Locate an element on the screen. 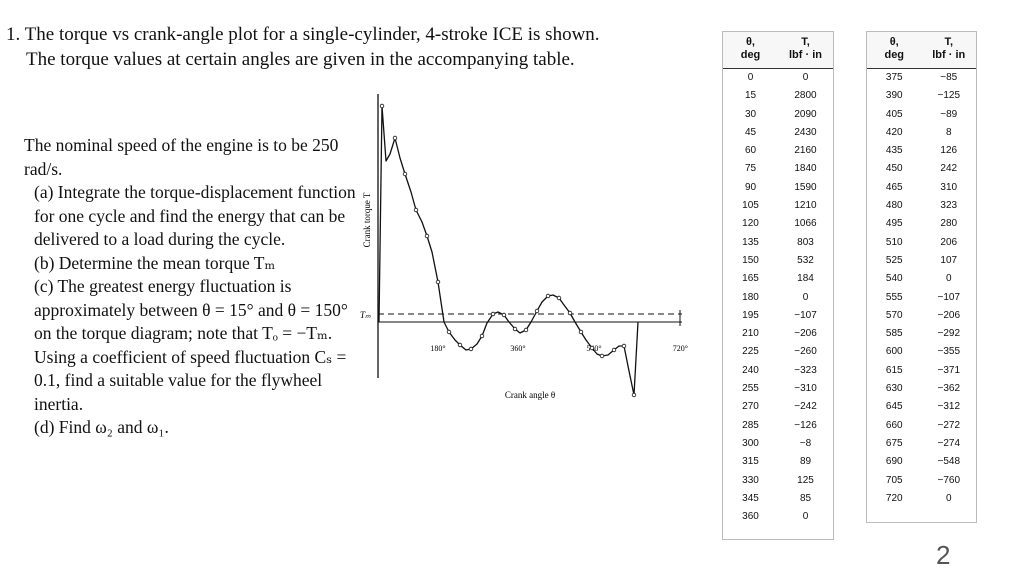 This screenshot has height=571, width=1013. torque-cell: 242 is located at coordinates (949, 169).